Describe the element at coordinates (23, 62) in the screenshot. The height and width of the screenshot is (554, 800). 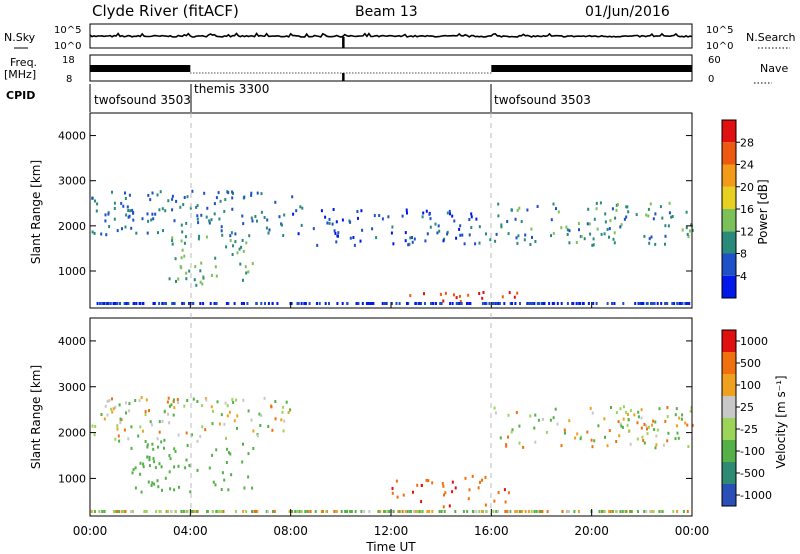
I see `freq-label: Freq.` at that location.